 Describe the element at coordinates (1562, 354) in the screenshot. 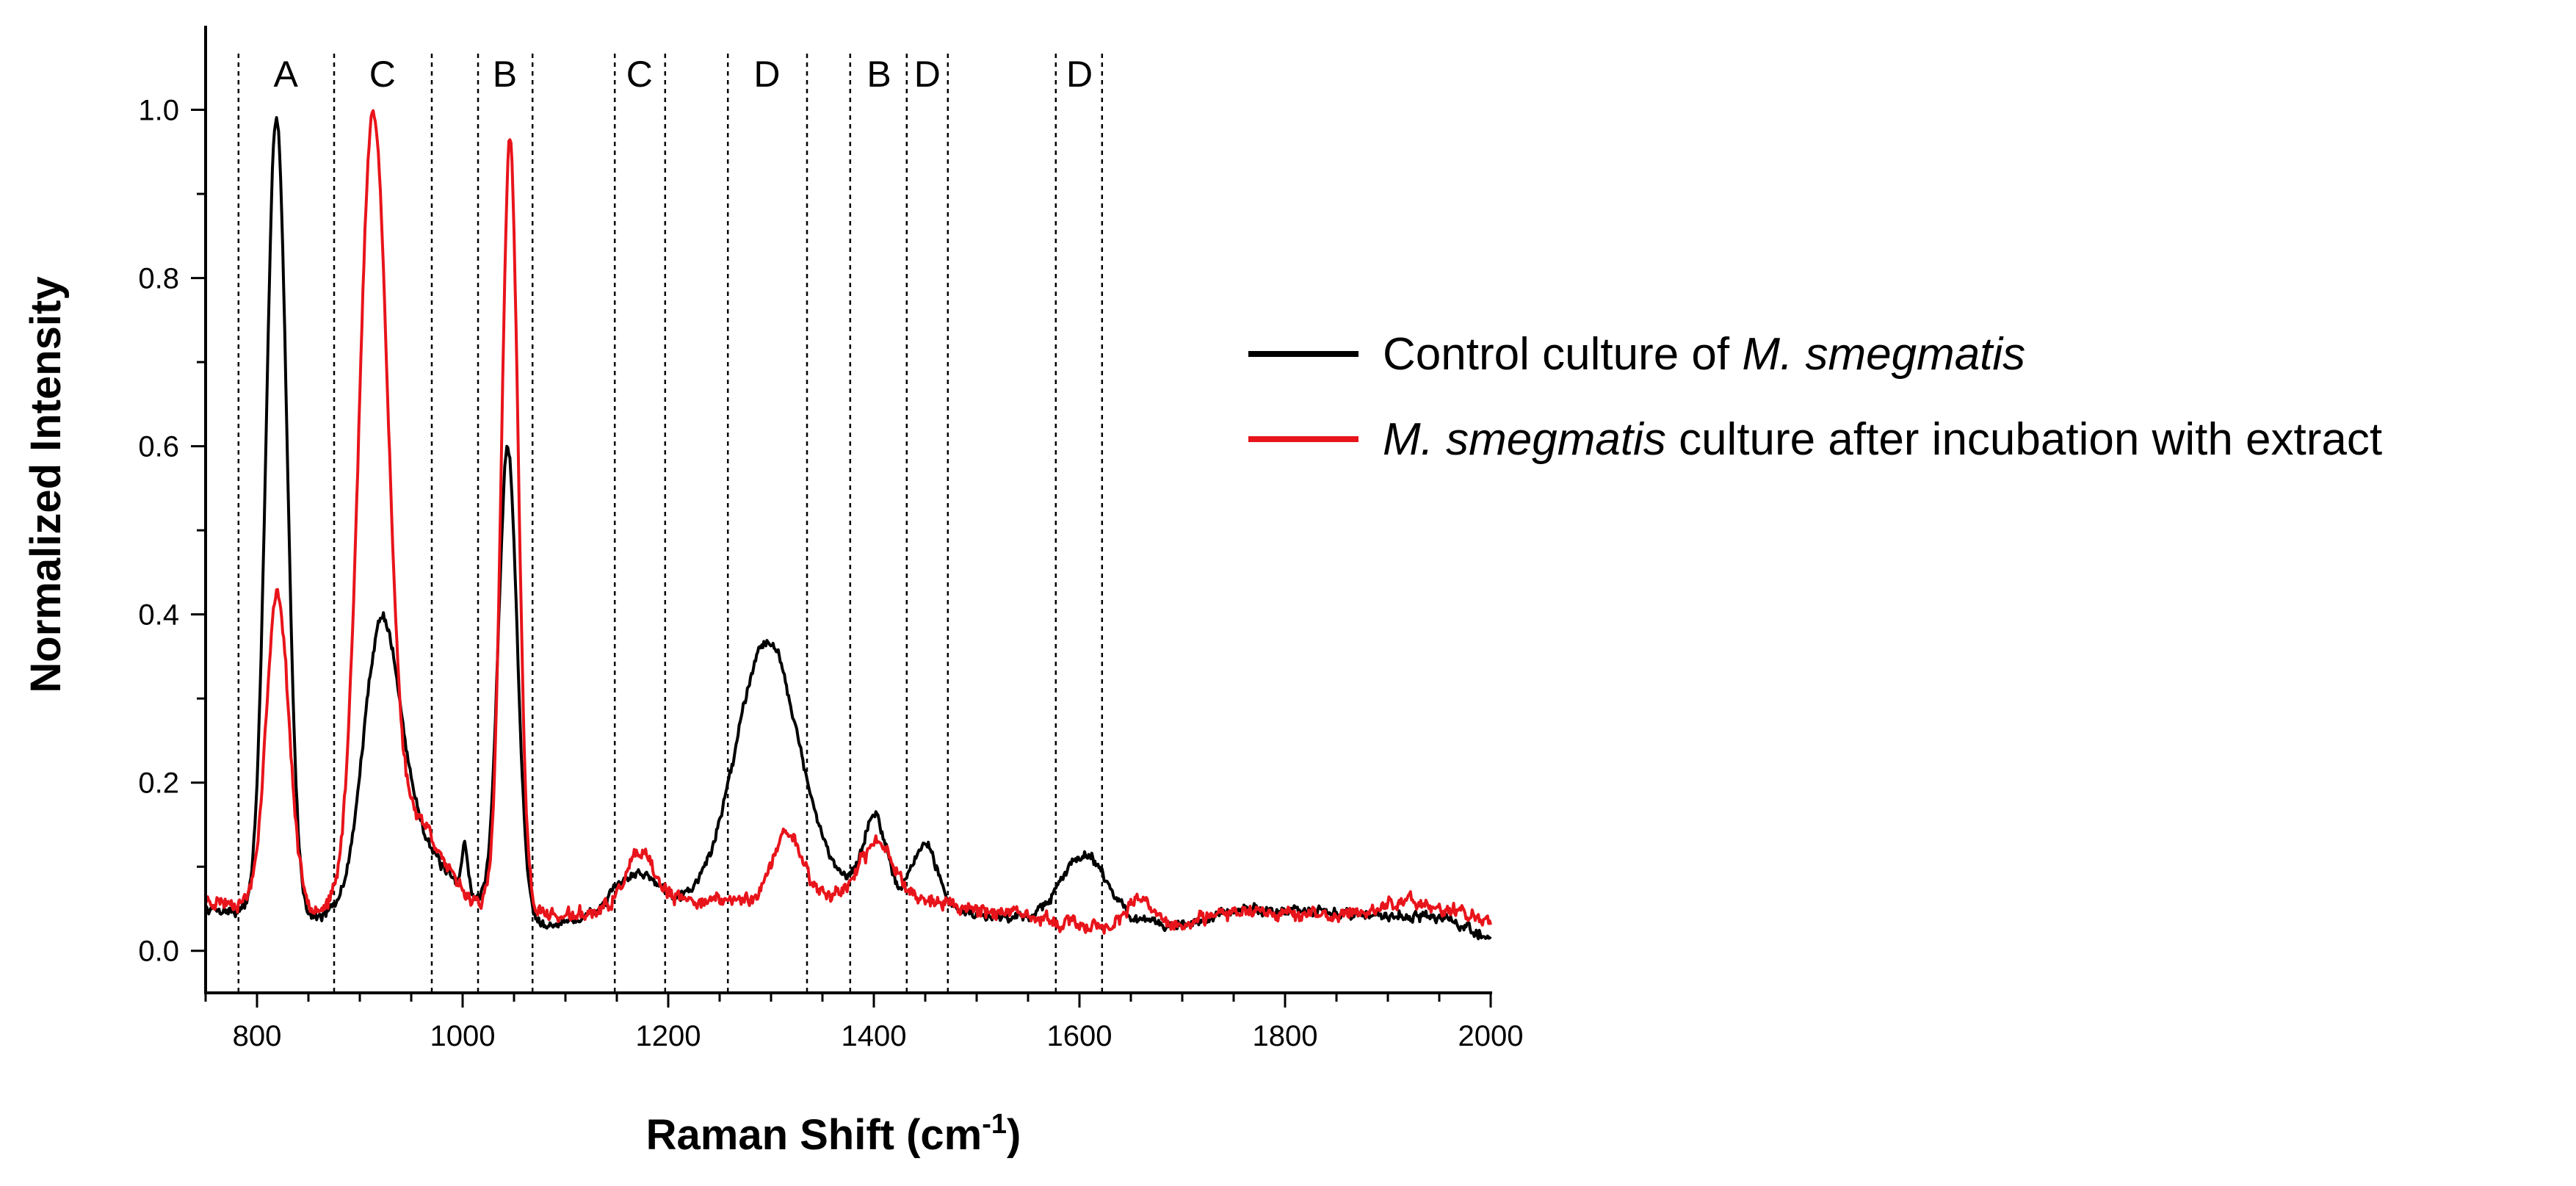

I see `legend-text-part: Control culture of` at that location.